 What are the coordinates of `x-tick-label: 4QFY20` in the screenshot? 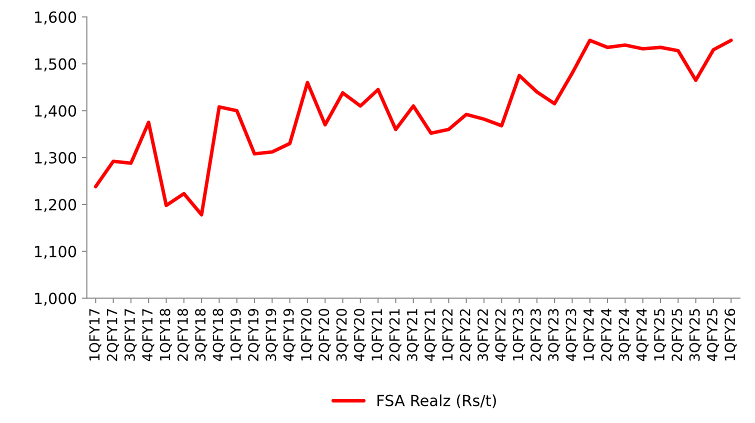 It's located at (360, 335).